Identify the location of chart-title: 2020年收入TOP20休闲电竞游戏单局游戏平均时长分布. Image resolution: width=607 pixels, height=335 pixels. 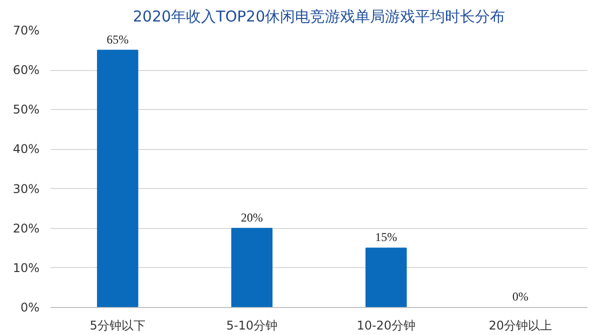
(319, 17).